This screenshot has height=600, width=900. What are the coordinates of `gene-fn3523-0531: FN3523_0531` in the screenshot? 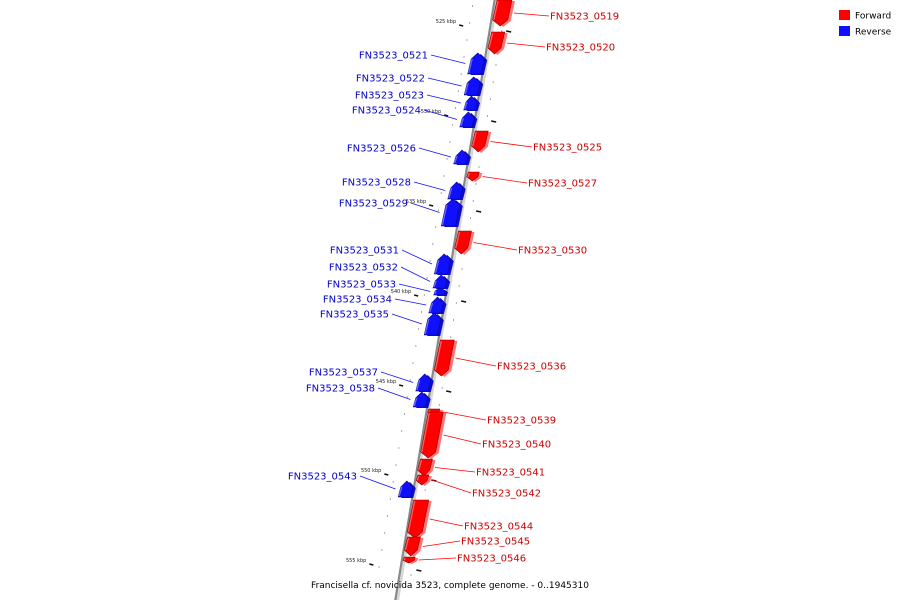 It's located at (392, 260).